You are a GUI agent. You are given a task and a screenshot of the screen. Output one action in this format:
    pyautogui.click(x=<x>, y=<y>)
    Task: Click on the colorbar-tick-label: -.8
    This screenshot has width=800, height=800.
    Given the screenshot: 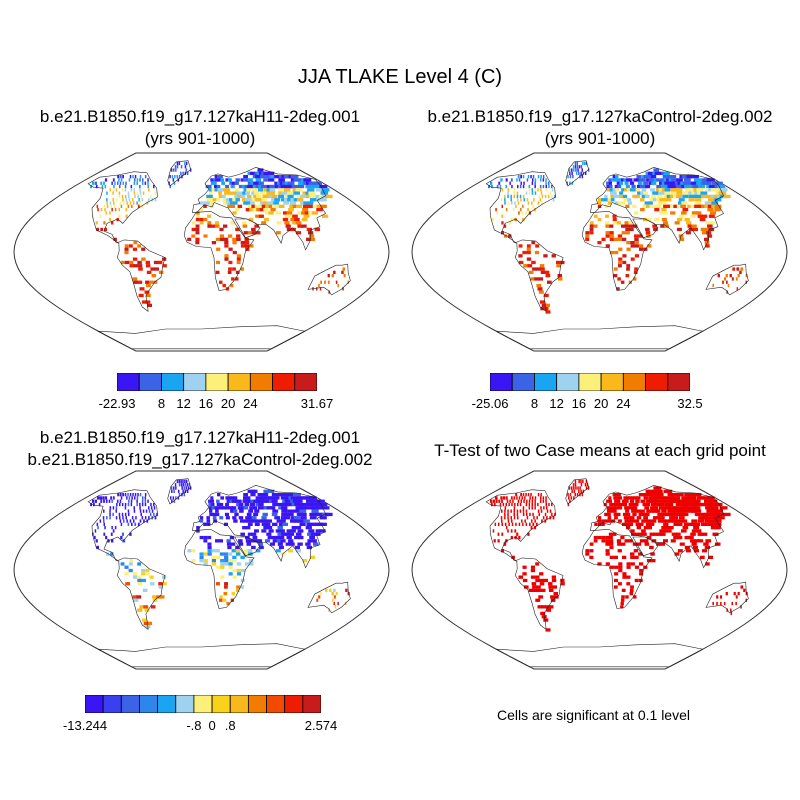 What is the action you would take?
    pyautogui.click(x=194, y=725)
    